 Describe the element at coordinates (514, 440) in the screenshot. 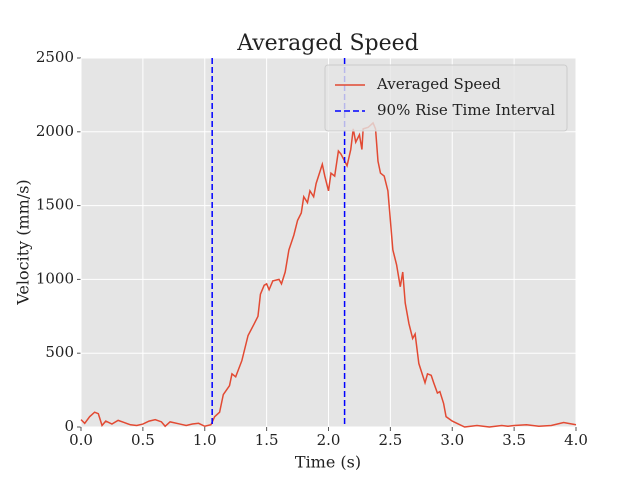

I see `x-tick-label: 3.5` at that location.